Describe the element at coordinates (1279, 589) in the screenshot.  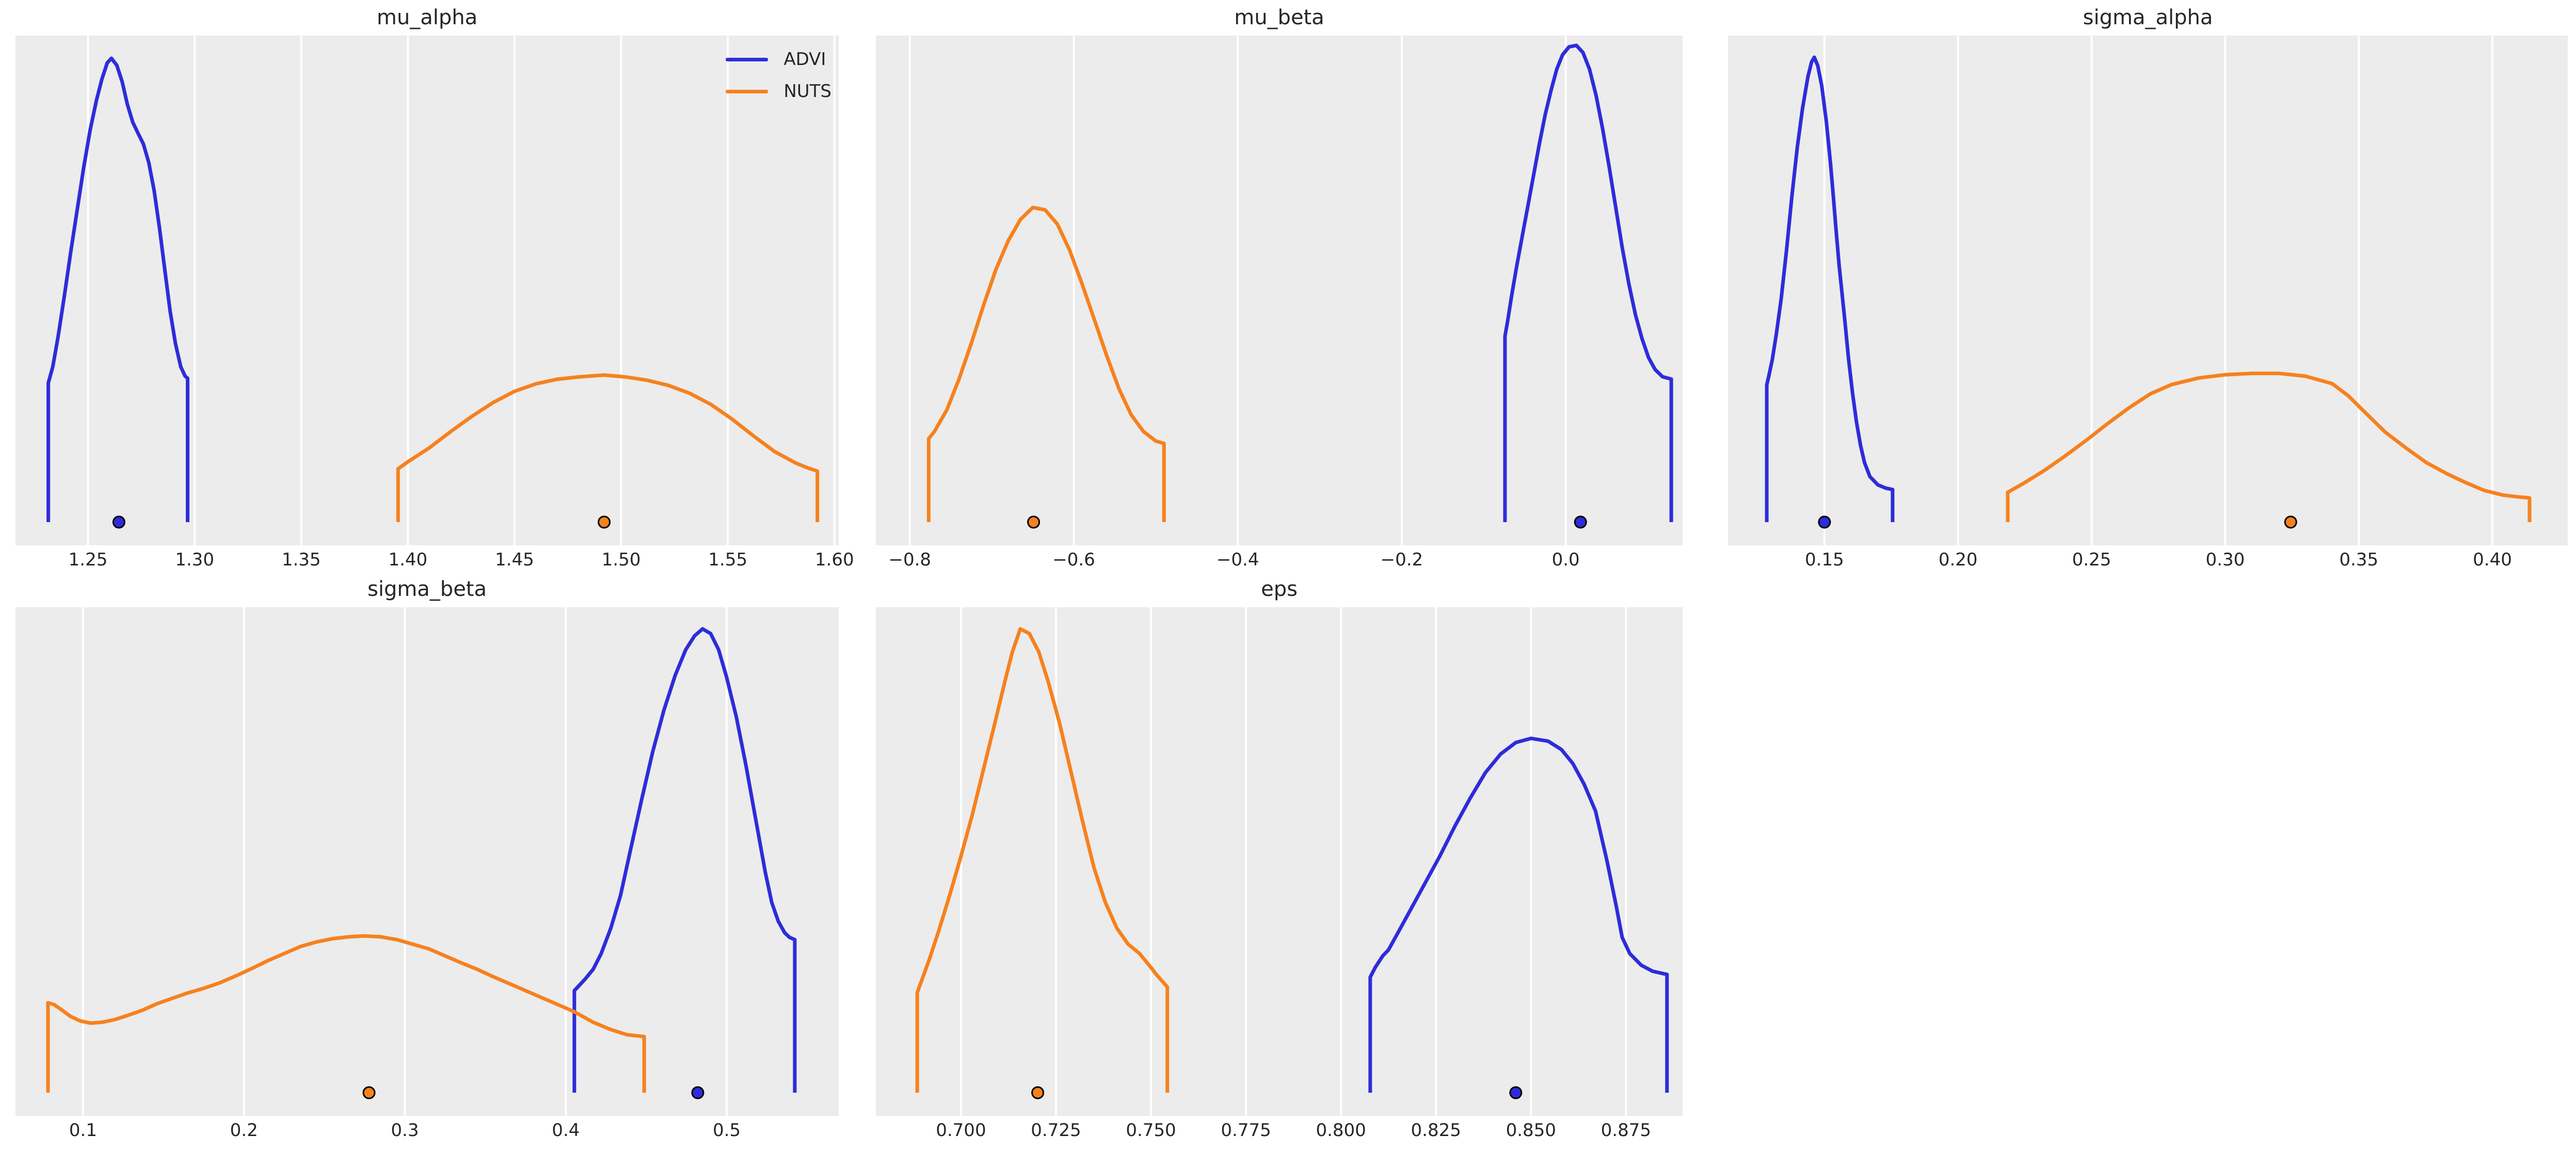
I see `subplot-title-eps: eps` at that location.